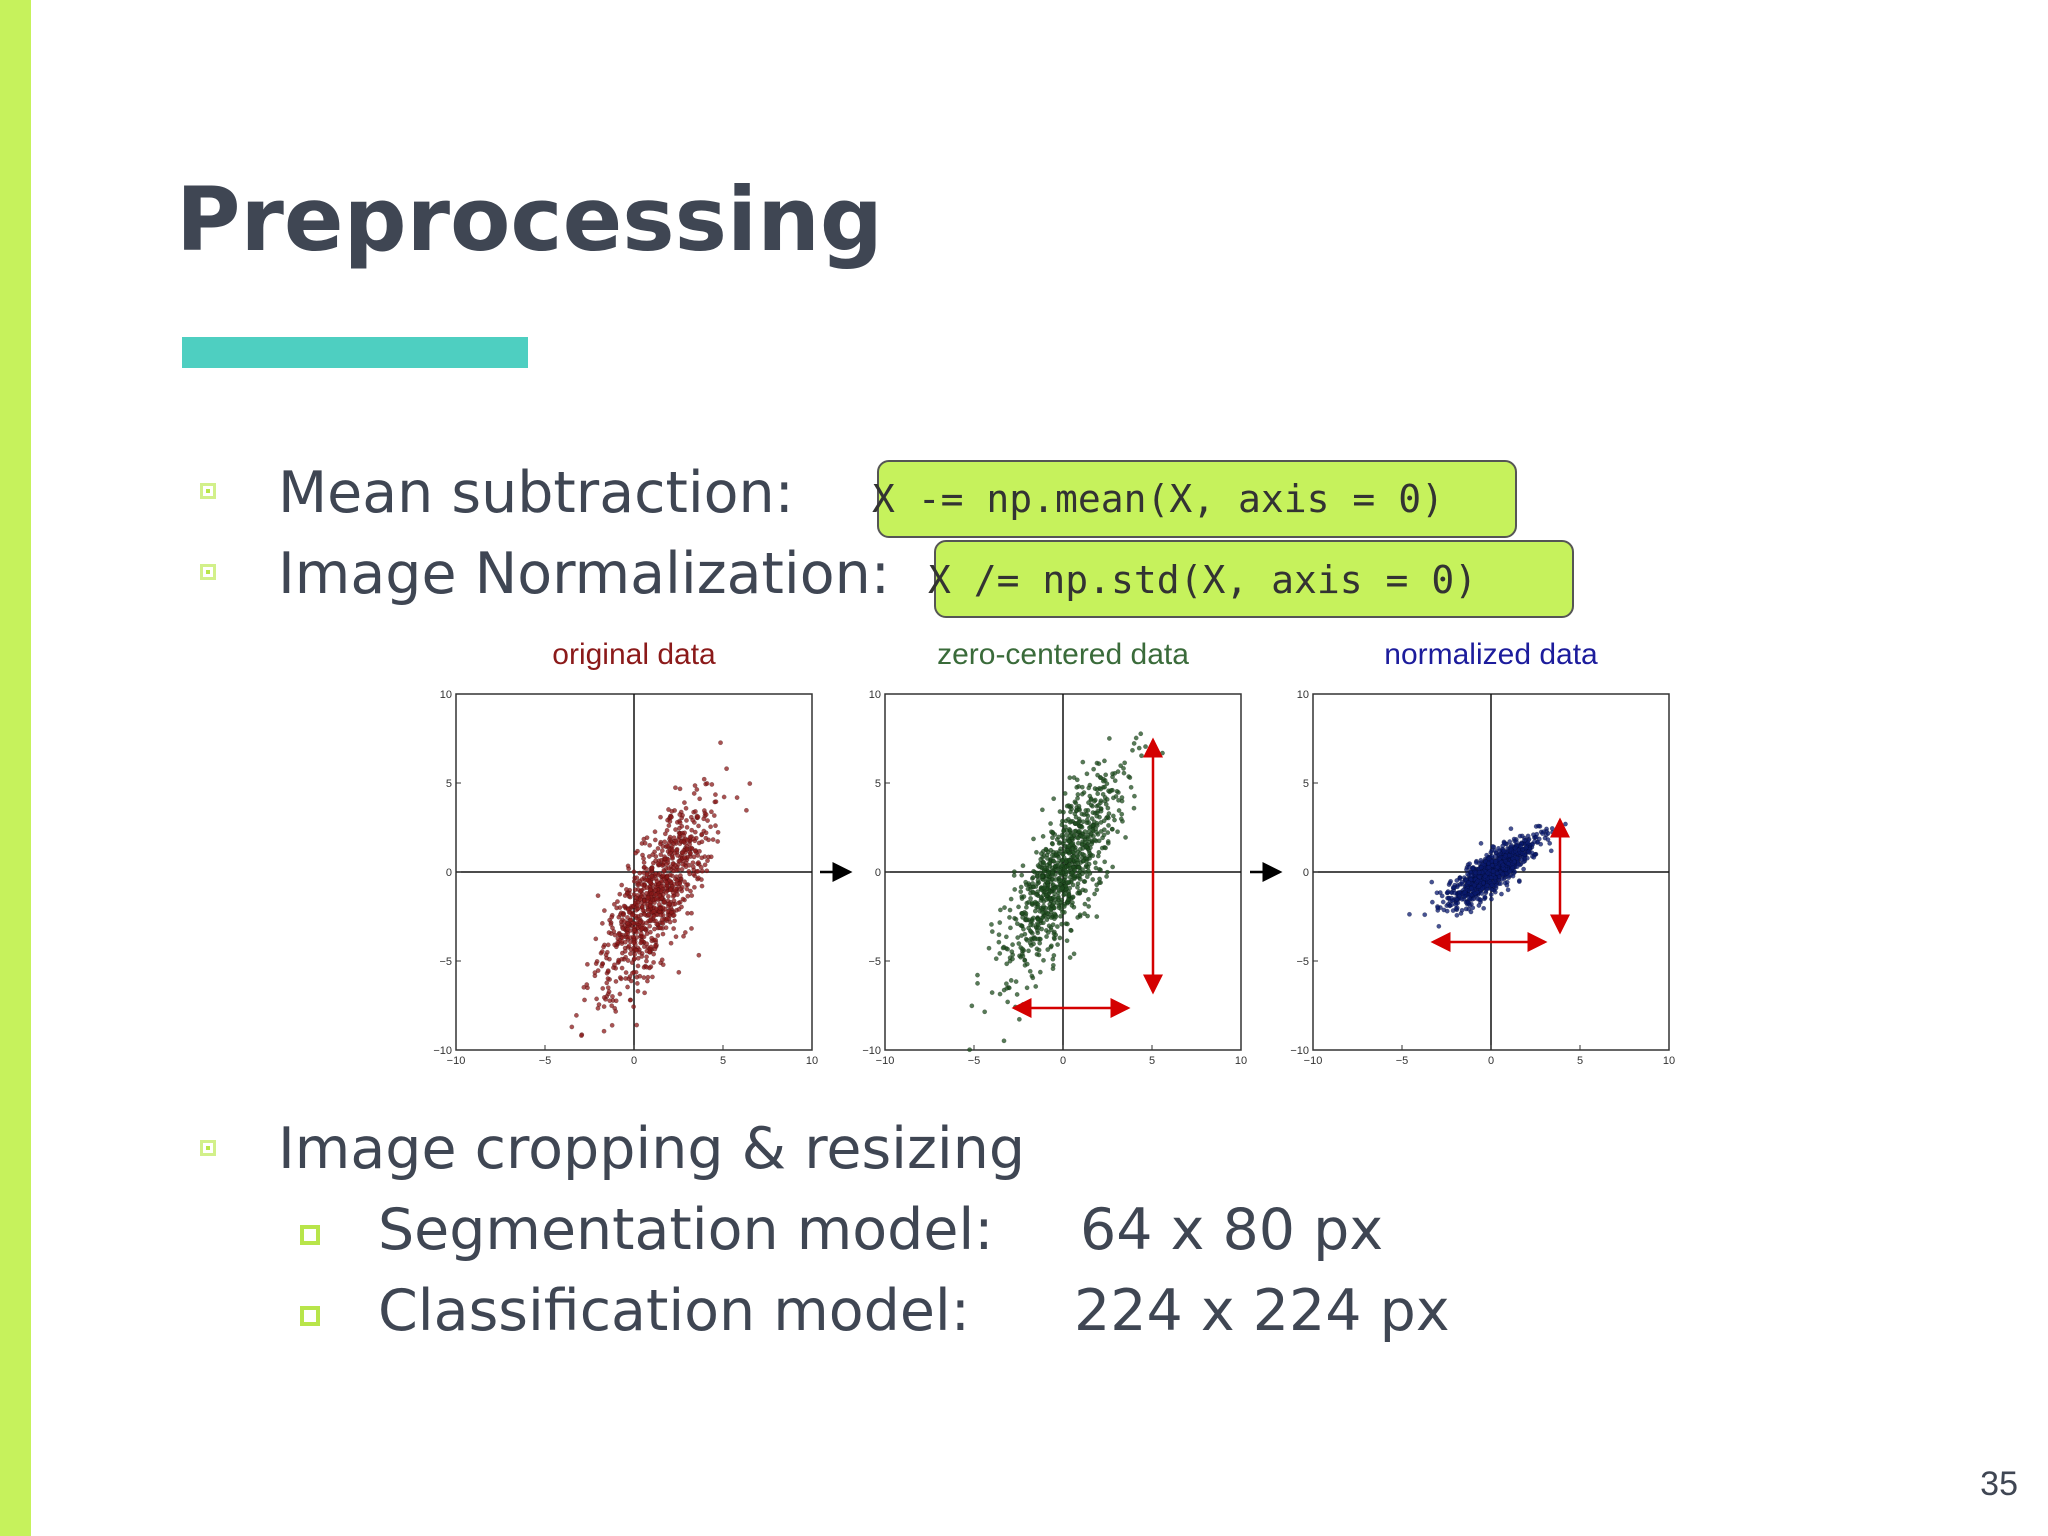 The height and width of the screenshot is (1536, 2048). I want to click on scatter-points, so click(1066, 892).